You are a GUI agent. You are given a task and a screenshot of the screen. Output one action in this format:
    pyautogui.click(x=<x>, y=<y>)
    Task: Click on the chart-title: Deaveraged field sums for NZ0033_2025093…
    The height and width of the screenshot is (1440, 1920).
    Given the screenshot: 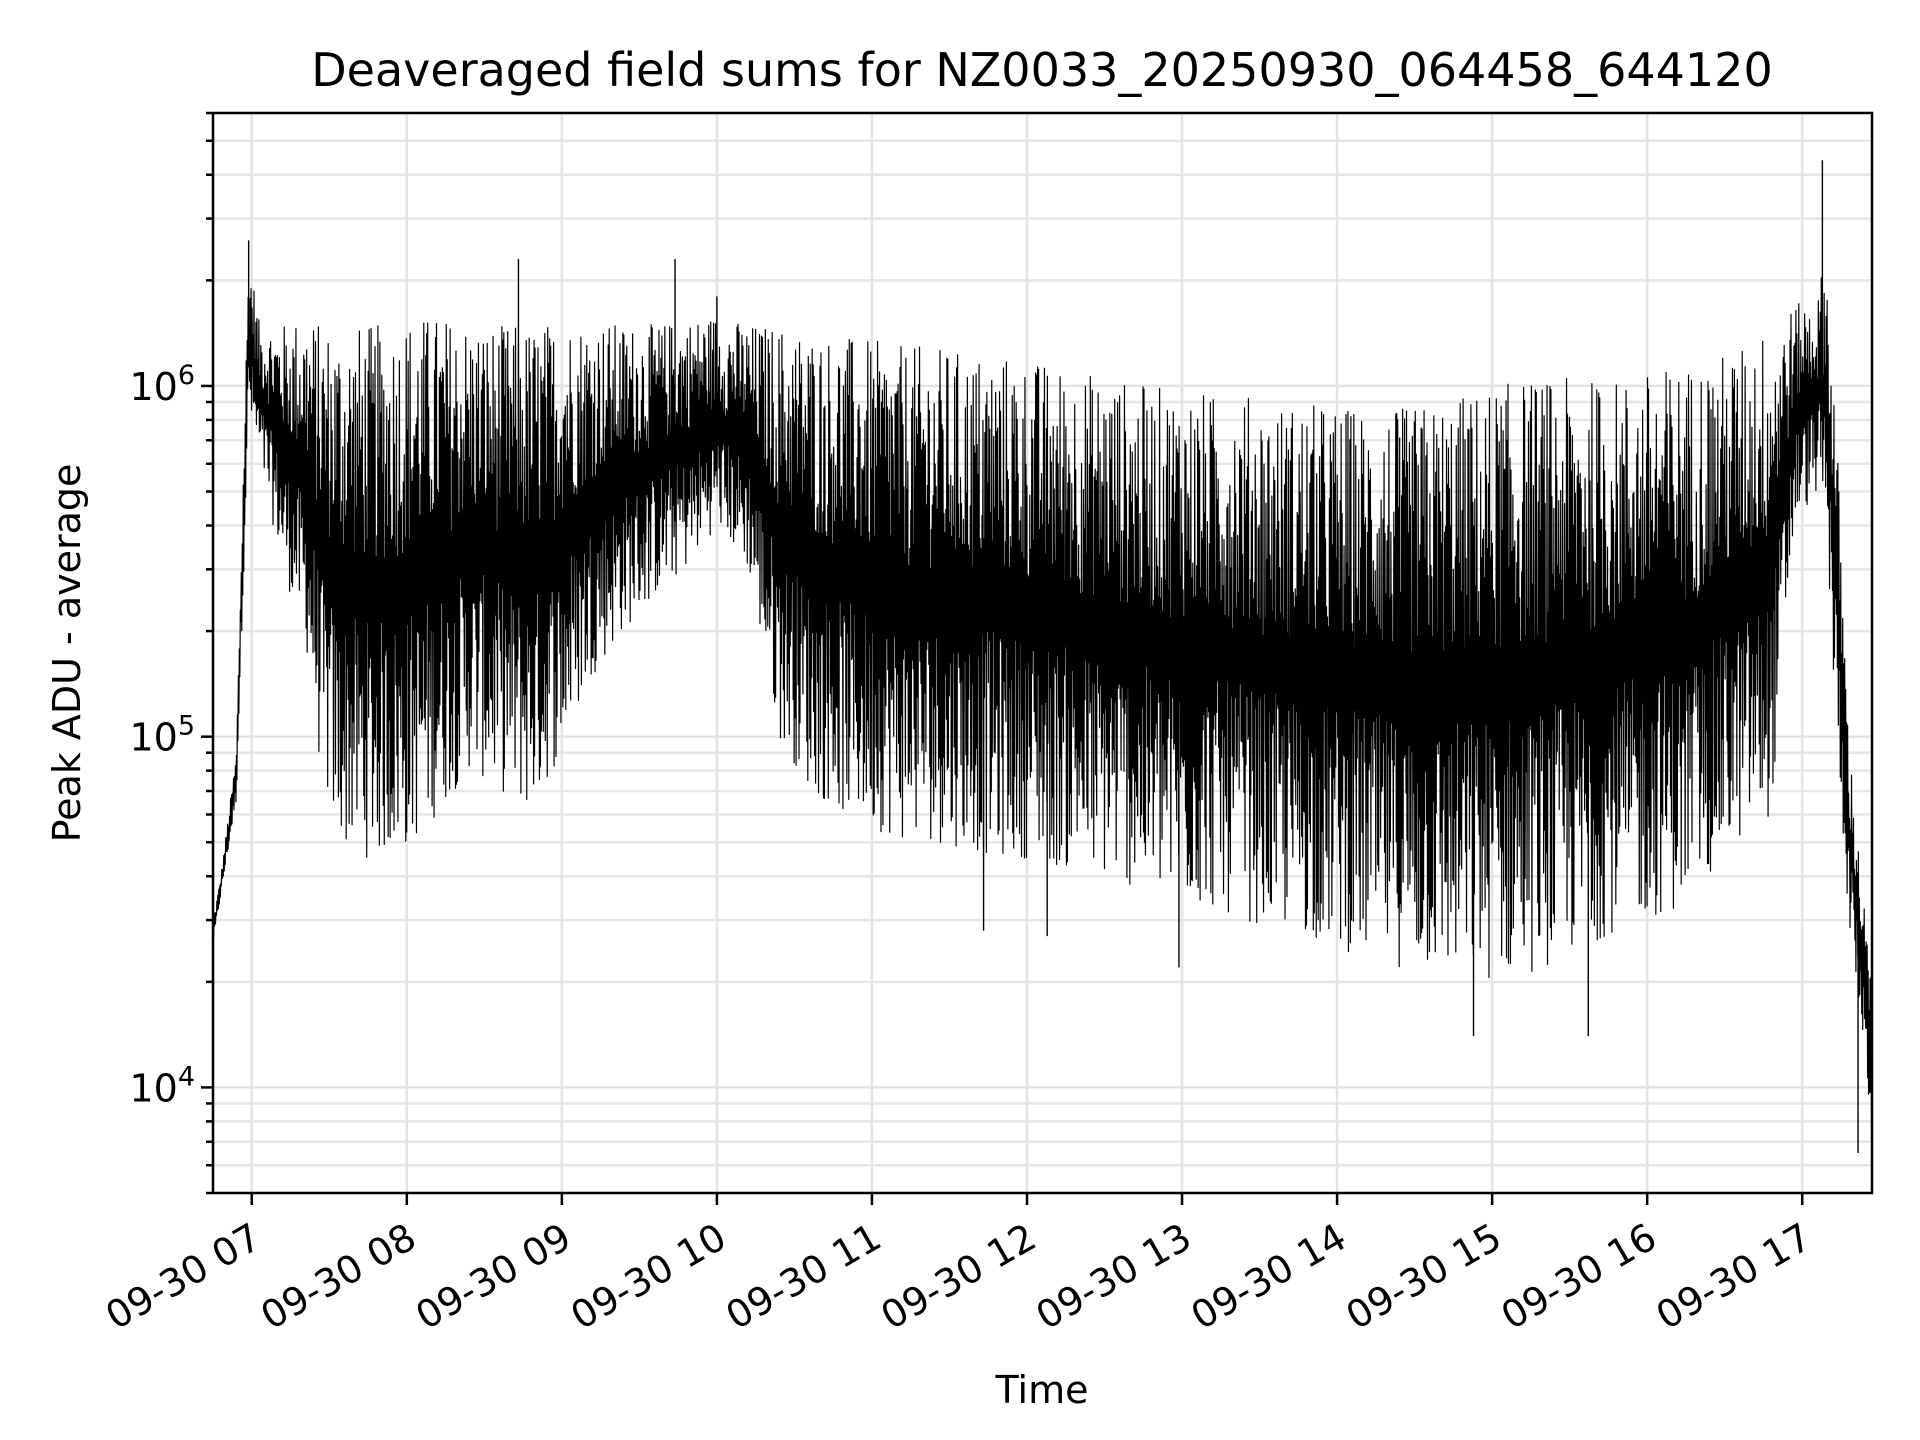 What is the action you would take?
    pyautogui.click(x=1041, y=70)
    